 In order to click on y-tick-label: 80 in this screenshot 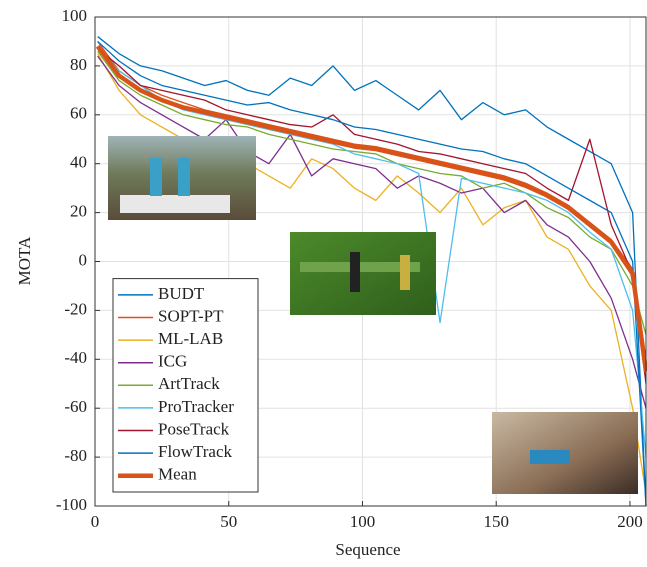, I will do `click(78, 64)`.